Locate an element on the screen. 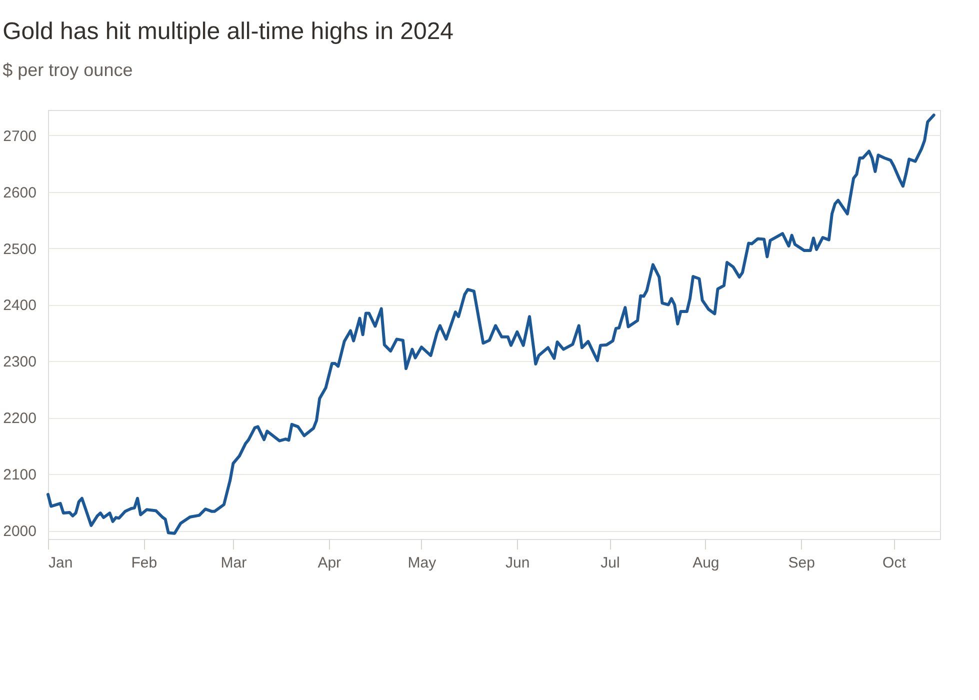 This screenshot has height=700, width=979. x-tick-label: Jul is located at coordinates (610, 563).